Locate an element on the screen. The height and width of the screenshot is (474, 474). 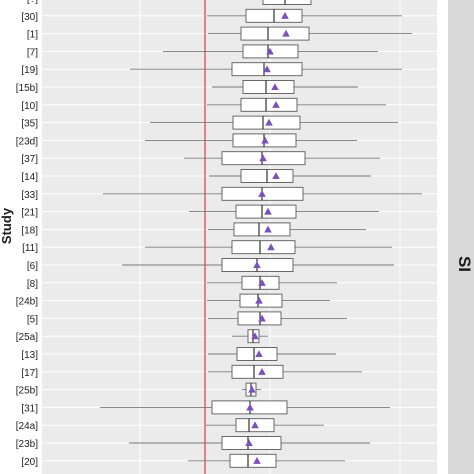
tick-label-study: [11] is located at coordinates (30, 248).